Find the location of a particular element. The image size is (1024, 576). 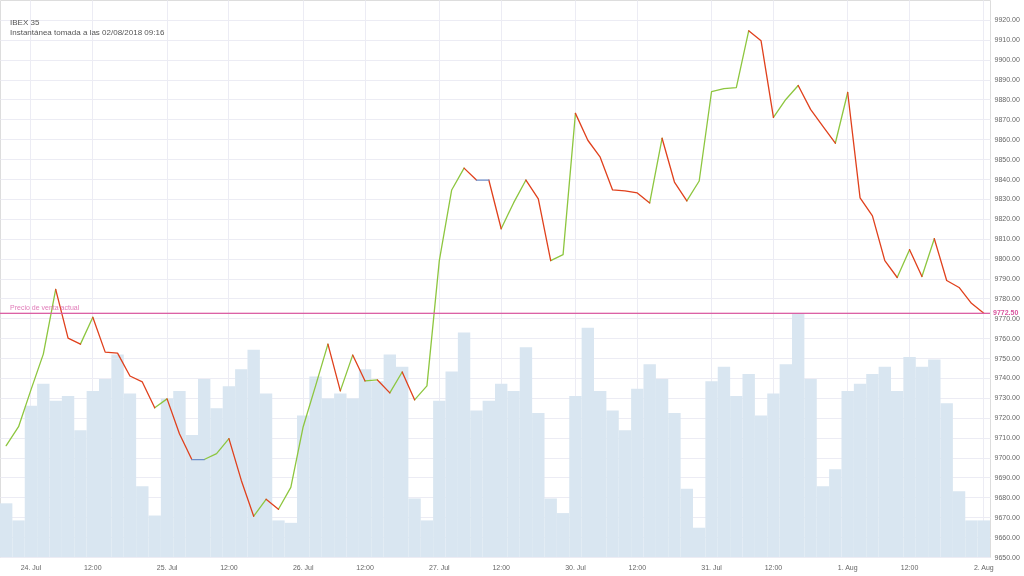

text: Instantánea tomada a las 02/08/2018 09:16 is located at coordinates (87, 32).